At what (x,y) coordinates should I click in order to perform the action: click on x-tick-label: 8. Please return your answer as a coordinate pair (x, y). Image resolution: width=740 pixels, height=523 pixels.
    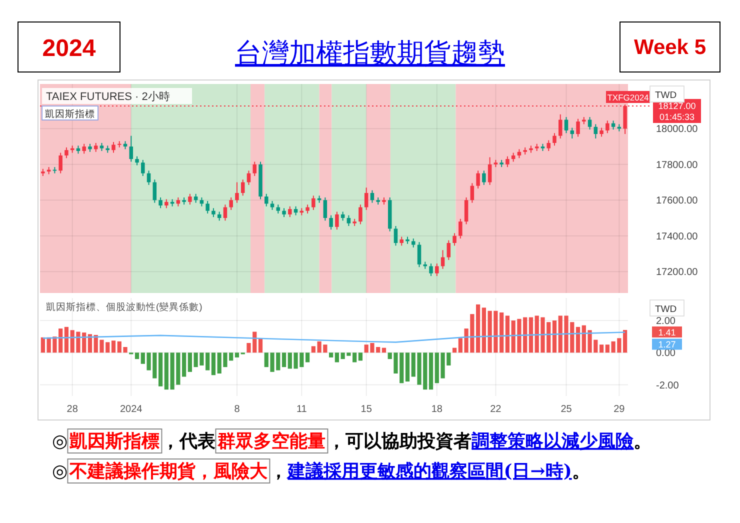
    Looking at the image, I should click on (237, 409).